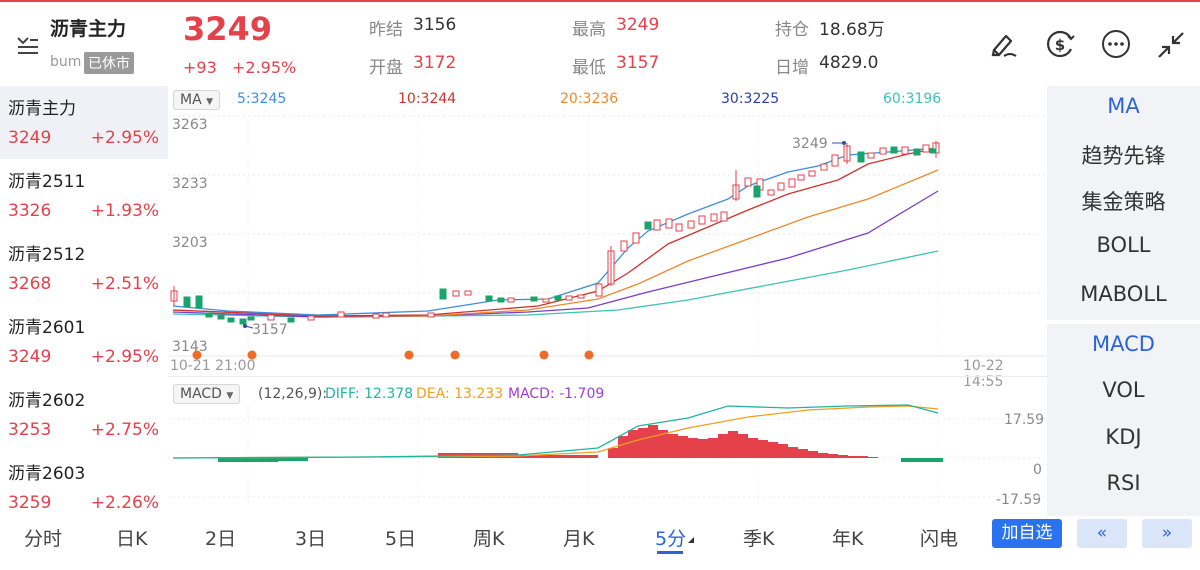 This screenshot has height=570, width=1200. What do you see at coordinates (88, 29) in the screenshot?
I see `instrument-title: 沥青主力` at bounding box center [88, 29].